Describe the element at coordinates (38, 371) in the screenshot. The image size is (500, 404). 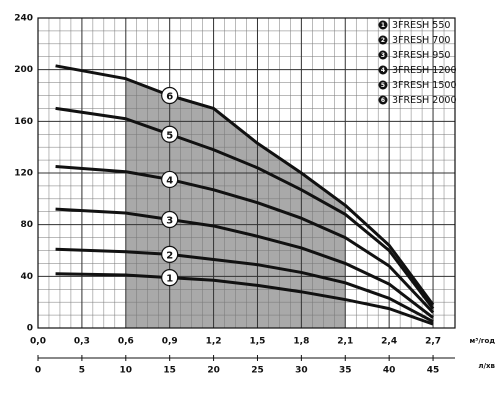
I see `x2-tick-label: 0` at that location.